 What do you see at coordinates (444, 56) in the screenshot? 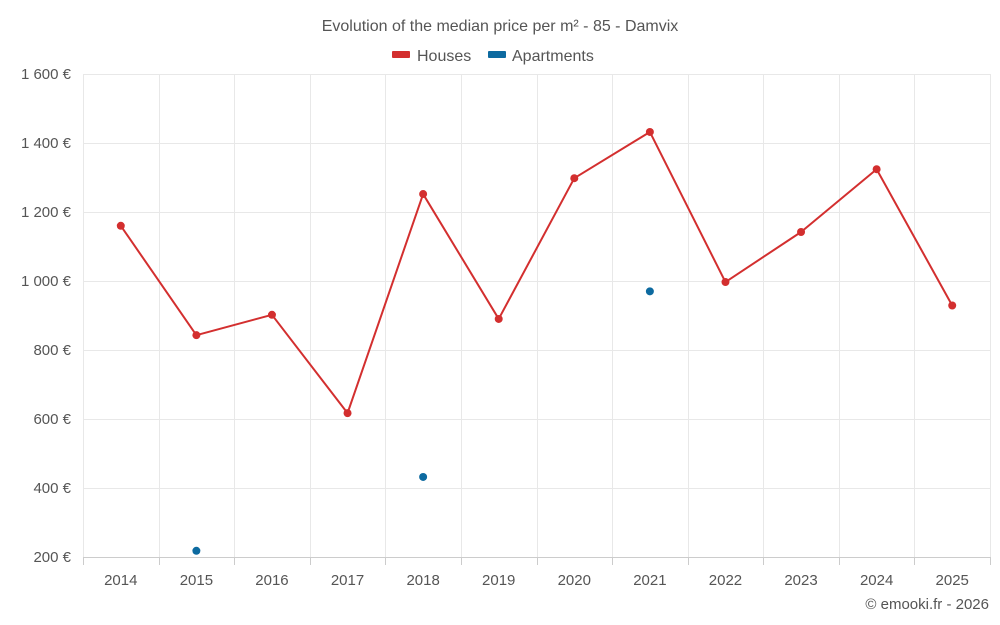
I see `legend-label-houses: Houses` at bounding box center [444, 56].